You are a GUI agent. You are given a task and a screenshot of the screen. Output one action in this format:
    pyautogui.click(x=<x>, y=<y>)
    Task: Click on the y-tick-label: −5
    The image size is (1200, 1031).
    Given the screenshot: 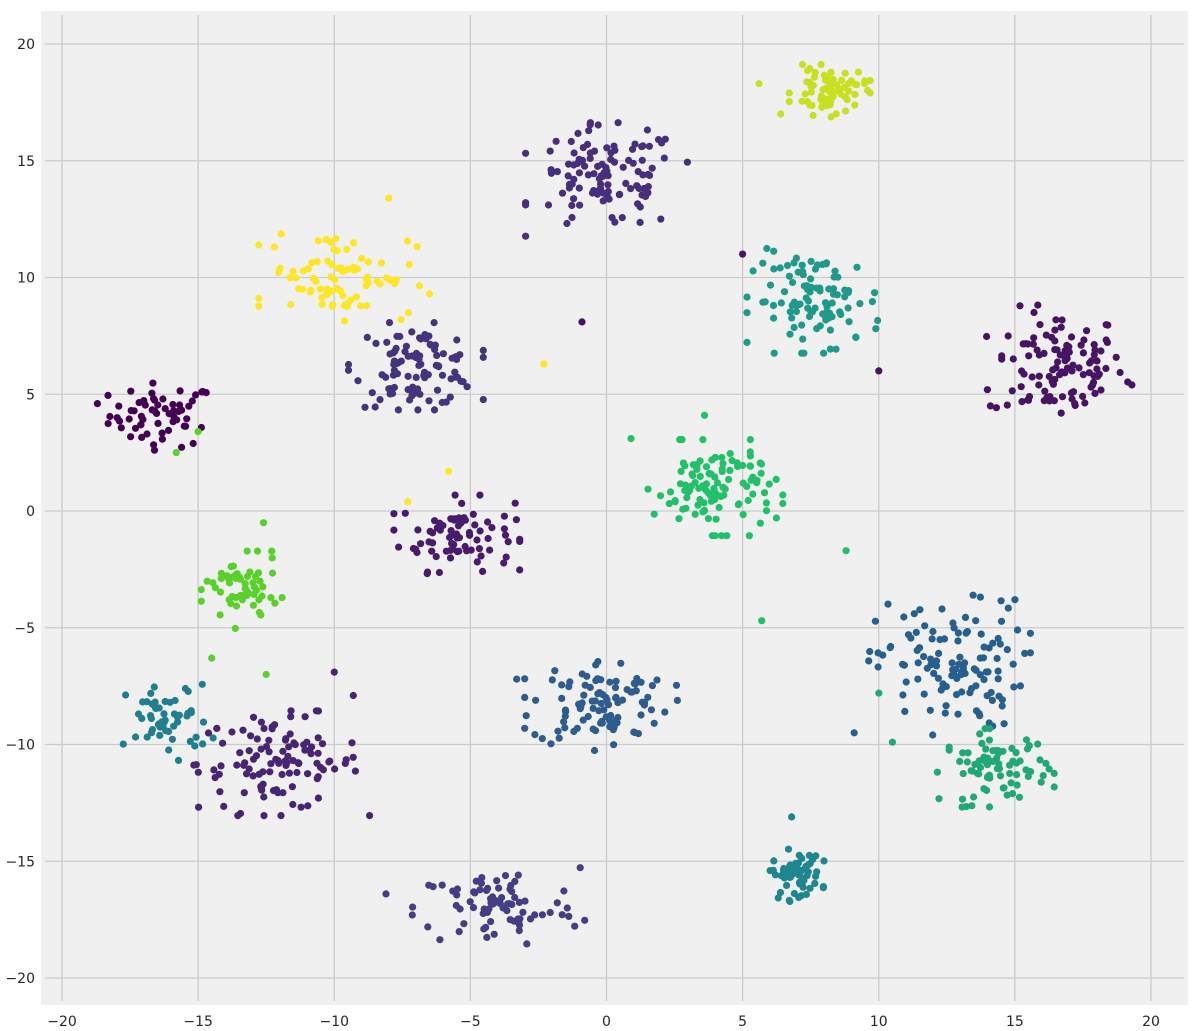 What is the action you would take?
    pyautogui.click(x=24, y=629)
    